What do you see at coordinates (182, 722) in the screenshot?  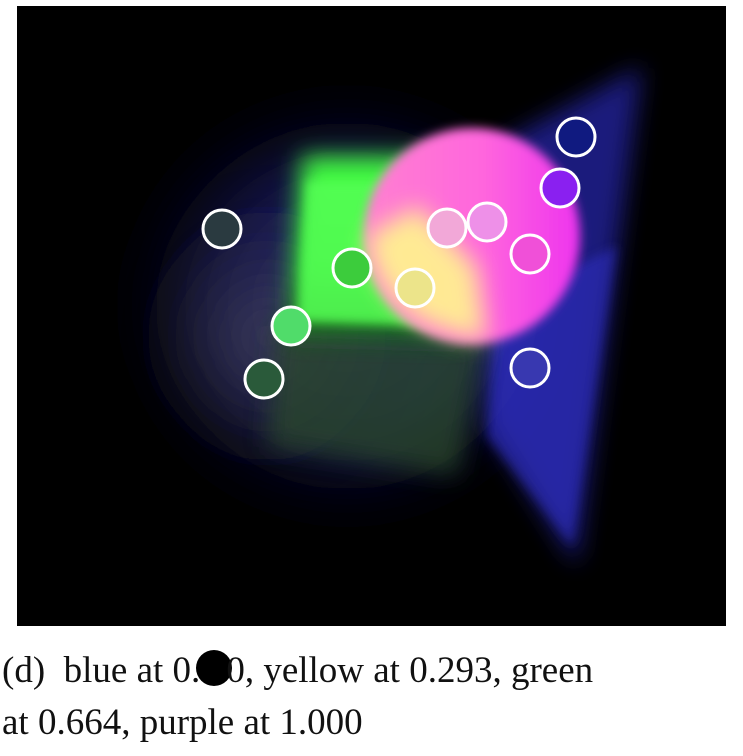 I see `caption-line-2: at 0.664, purple at 1.000` at bounding box center [182, 722].